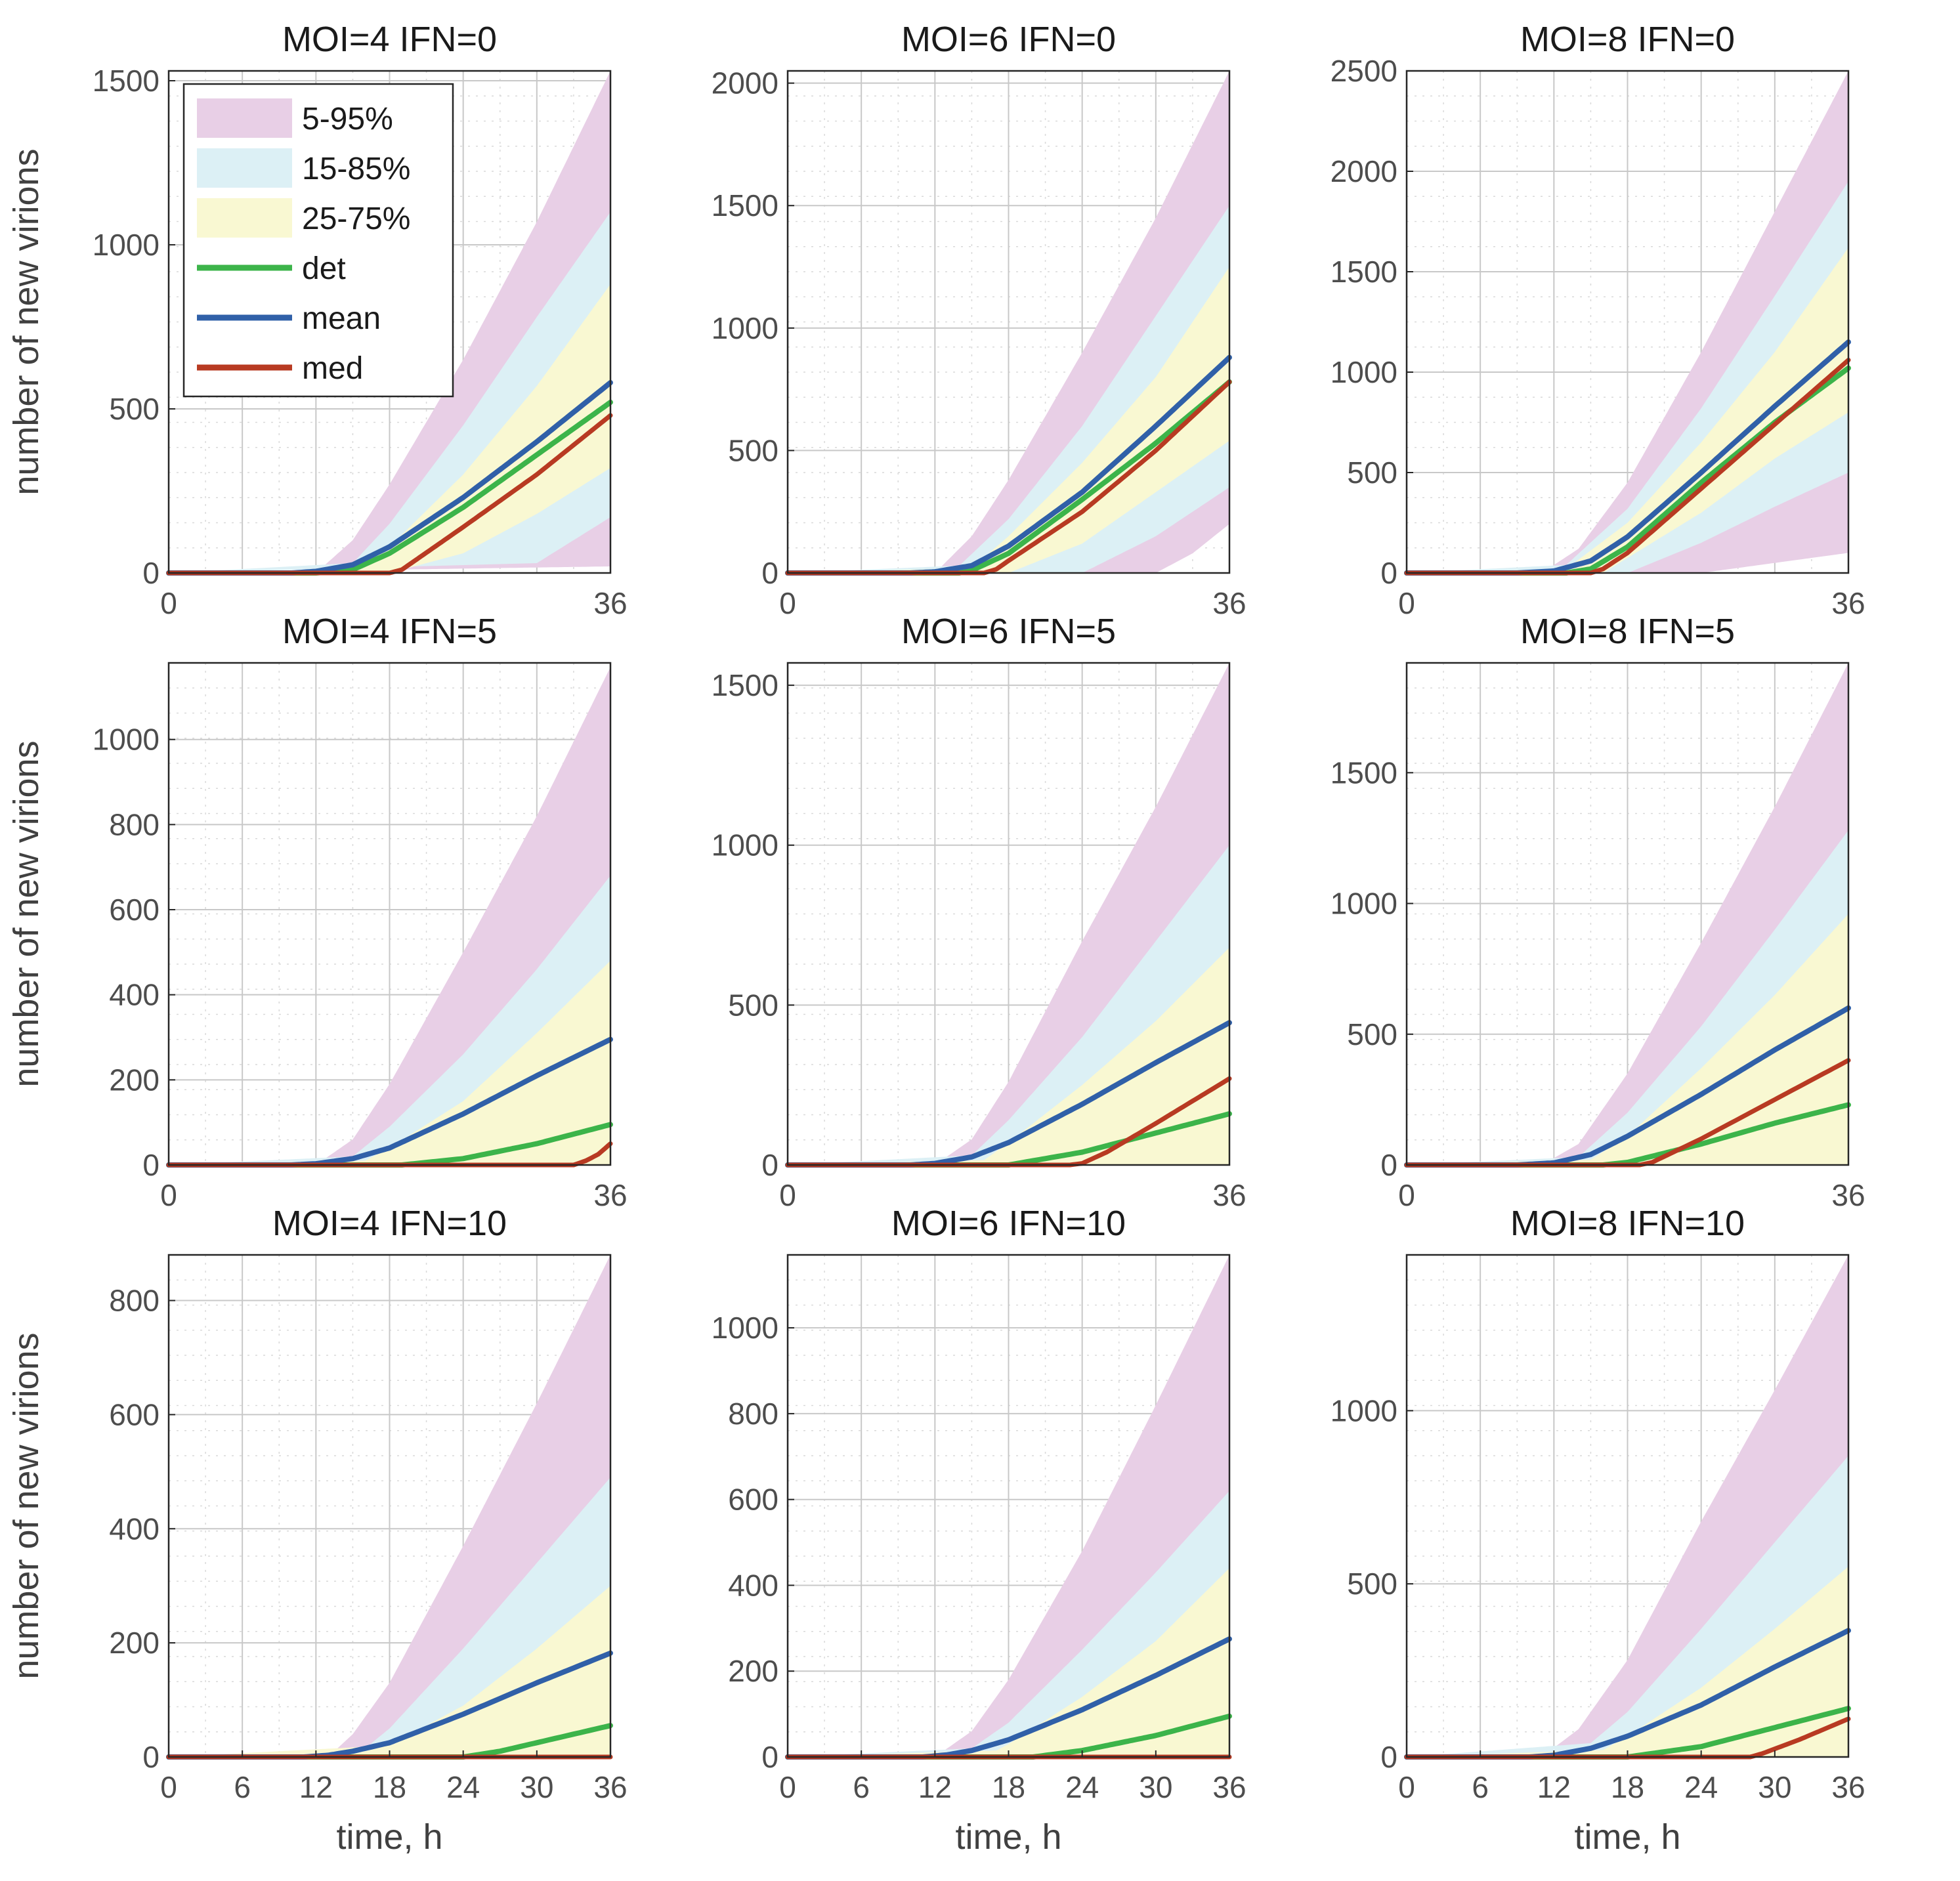 This screenshot has height=1881, width=1960. Describe the element at coordinates (1008, 39) in the screenshot. I see `panel-title: MOI=6 IFN=0` at that location.